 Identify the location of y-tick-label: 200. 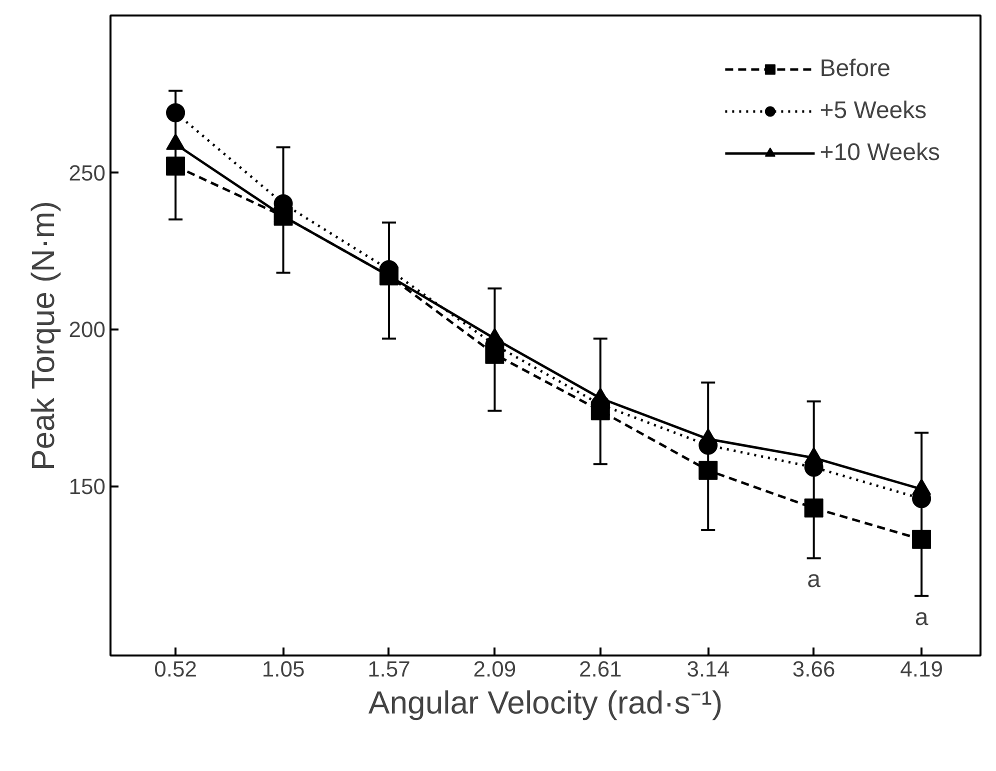
(87, 329).